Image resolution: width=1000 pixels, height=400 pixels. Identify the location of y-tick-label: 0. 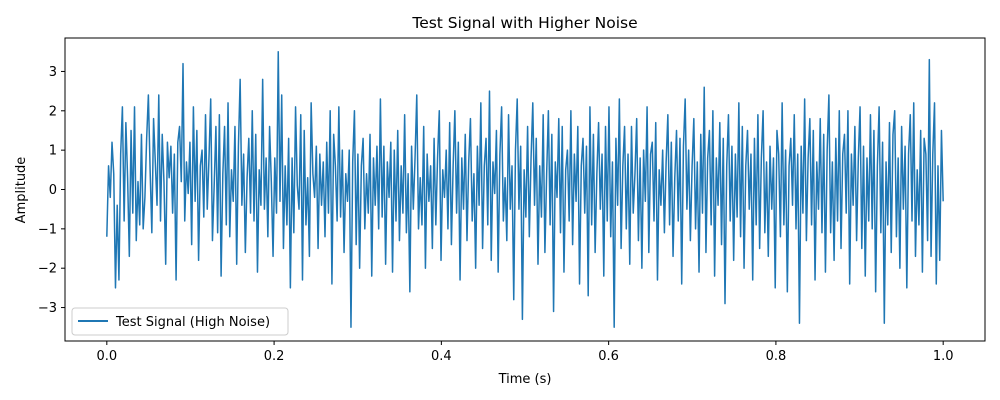
(53, 190).